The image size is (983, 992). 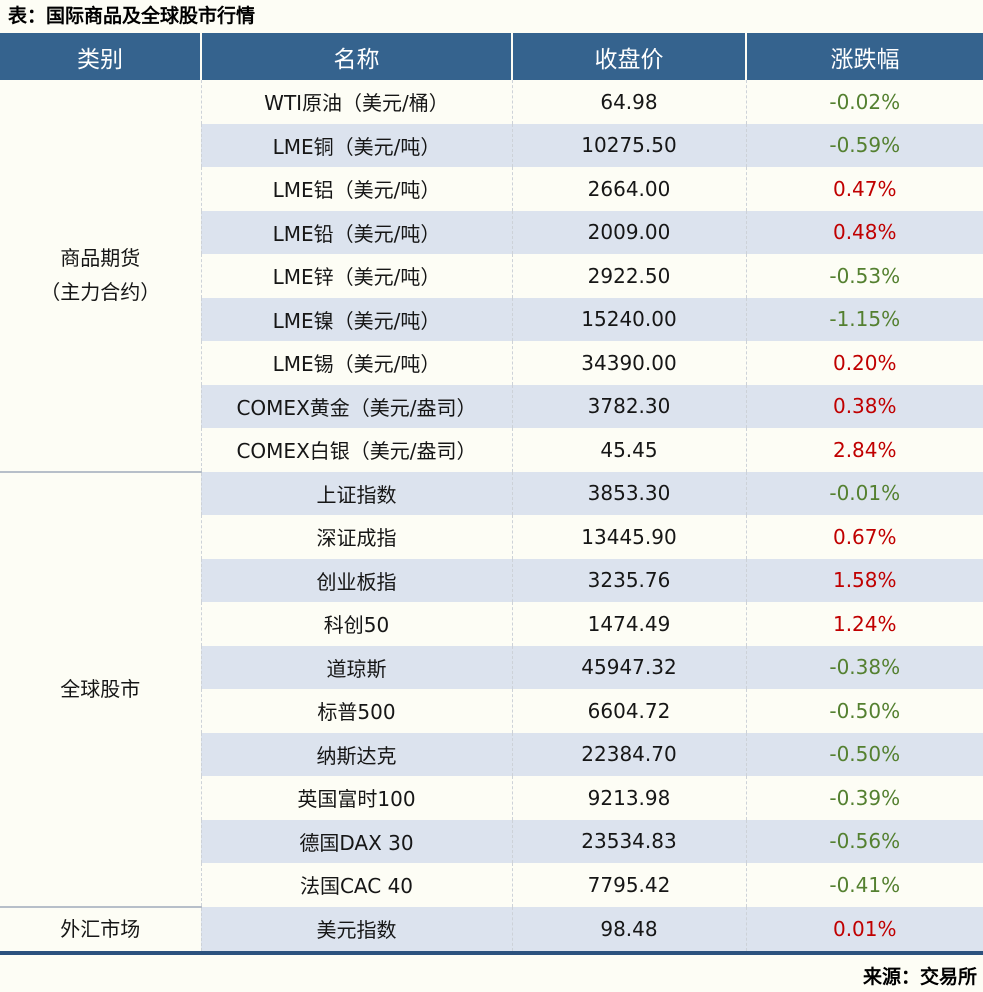 I want to click on category-cell: 外汇市场, so click(x=101, y=928).